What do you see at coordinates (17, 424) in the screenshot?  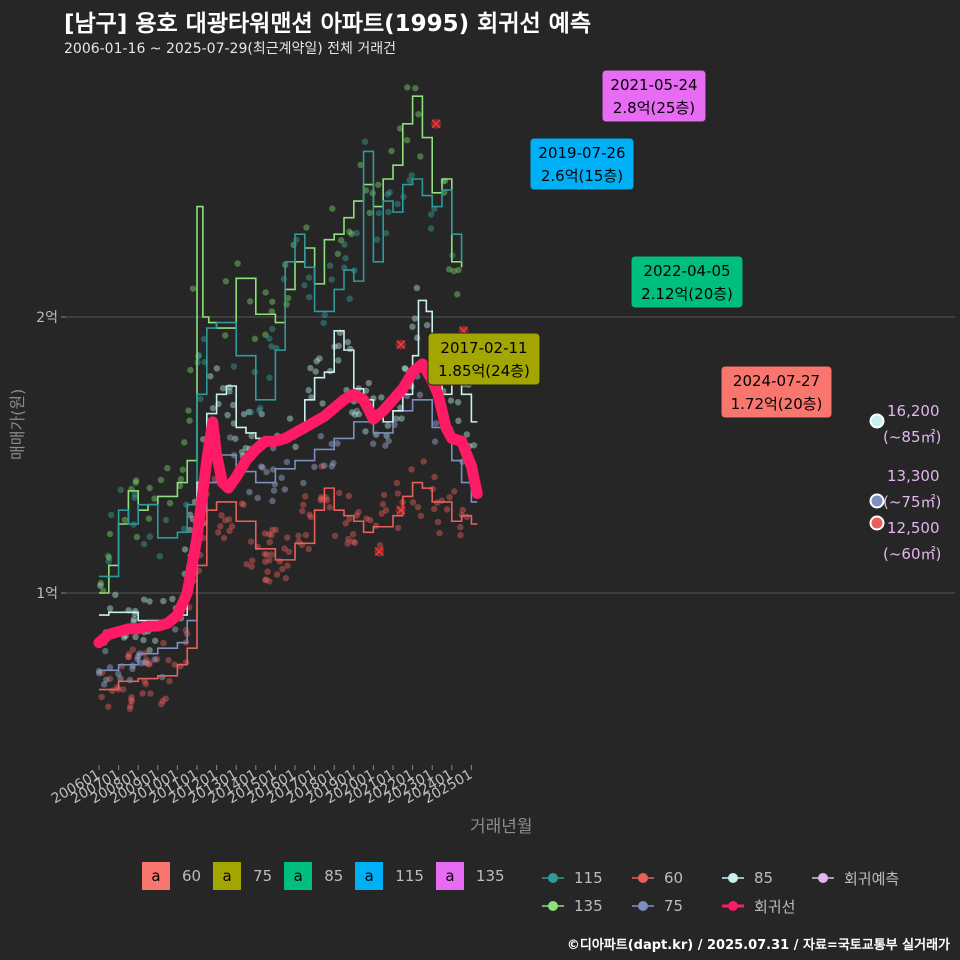 I see `y-axis-label: 매매가(원)` at bounding box center [17, 424].